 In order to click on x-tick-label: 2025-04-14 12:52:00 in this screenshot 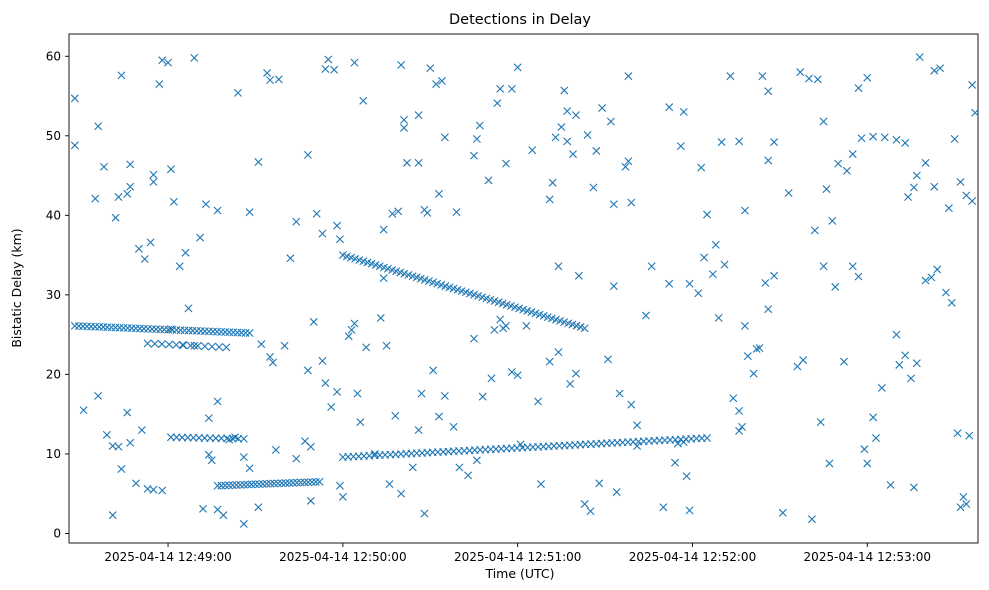, I will do `click(692, 557)`.